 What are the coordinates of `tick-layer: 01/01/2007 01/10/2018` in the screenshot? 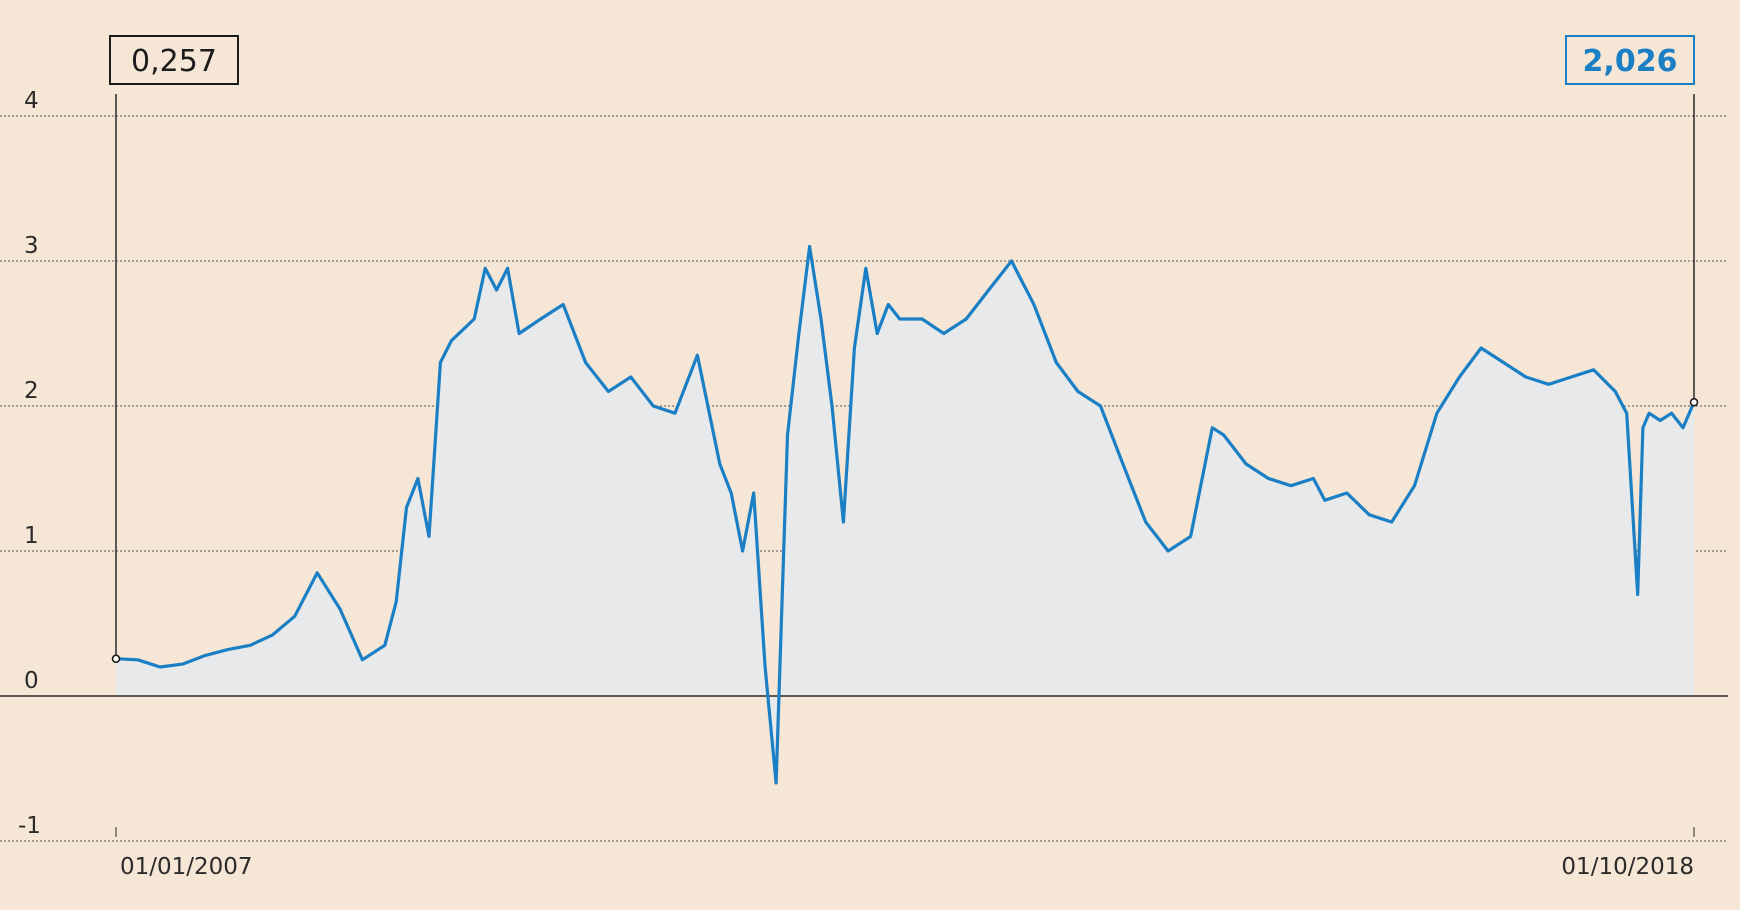 It's located at (905, 853).